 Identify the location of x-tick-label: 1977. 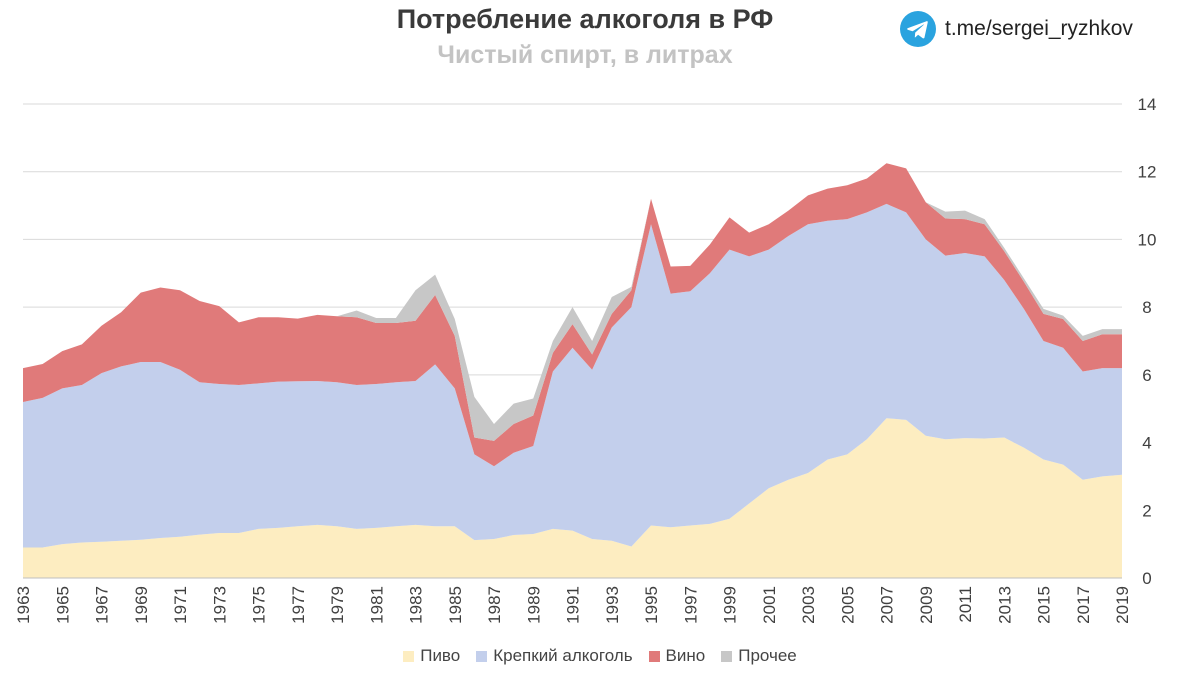
(298, 605).